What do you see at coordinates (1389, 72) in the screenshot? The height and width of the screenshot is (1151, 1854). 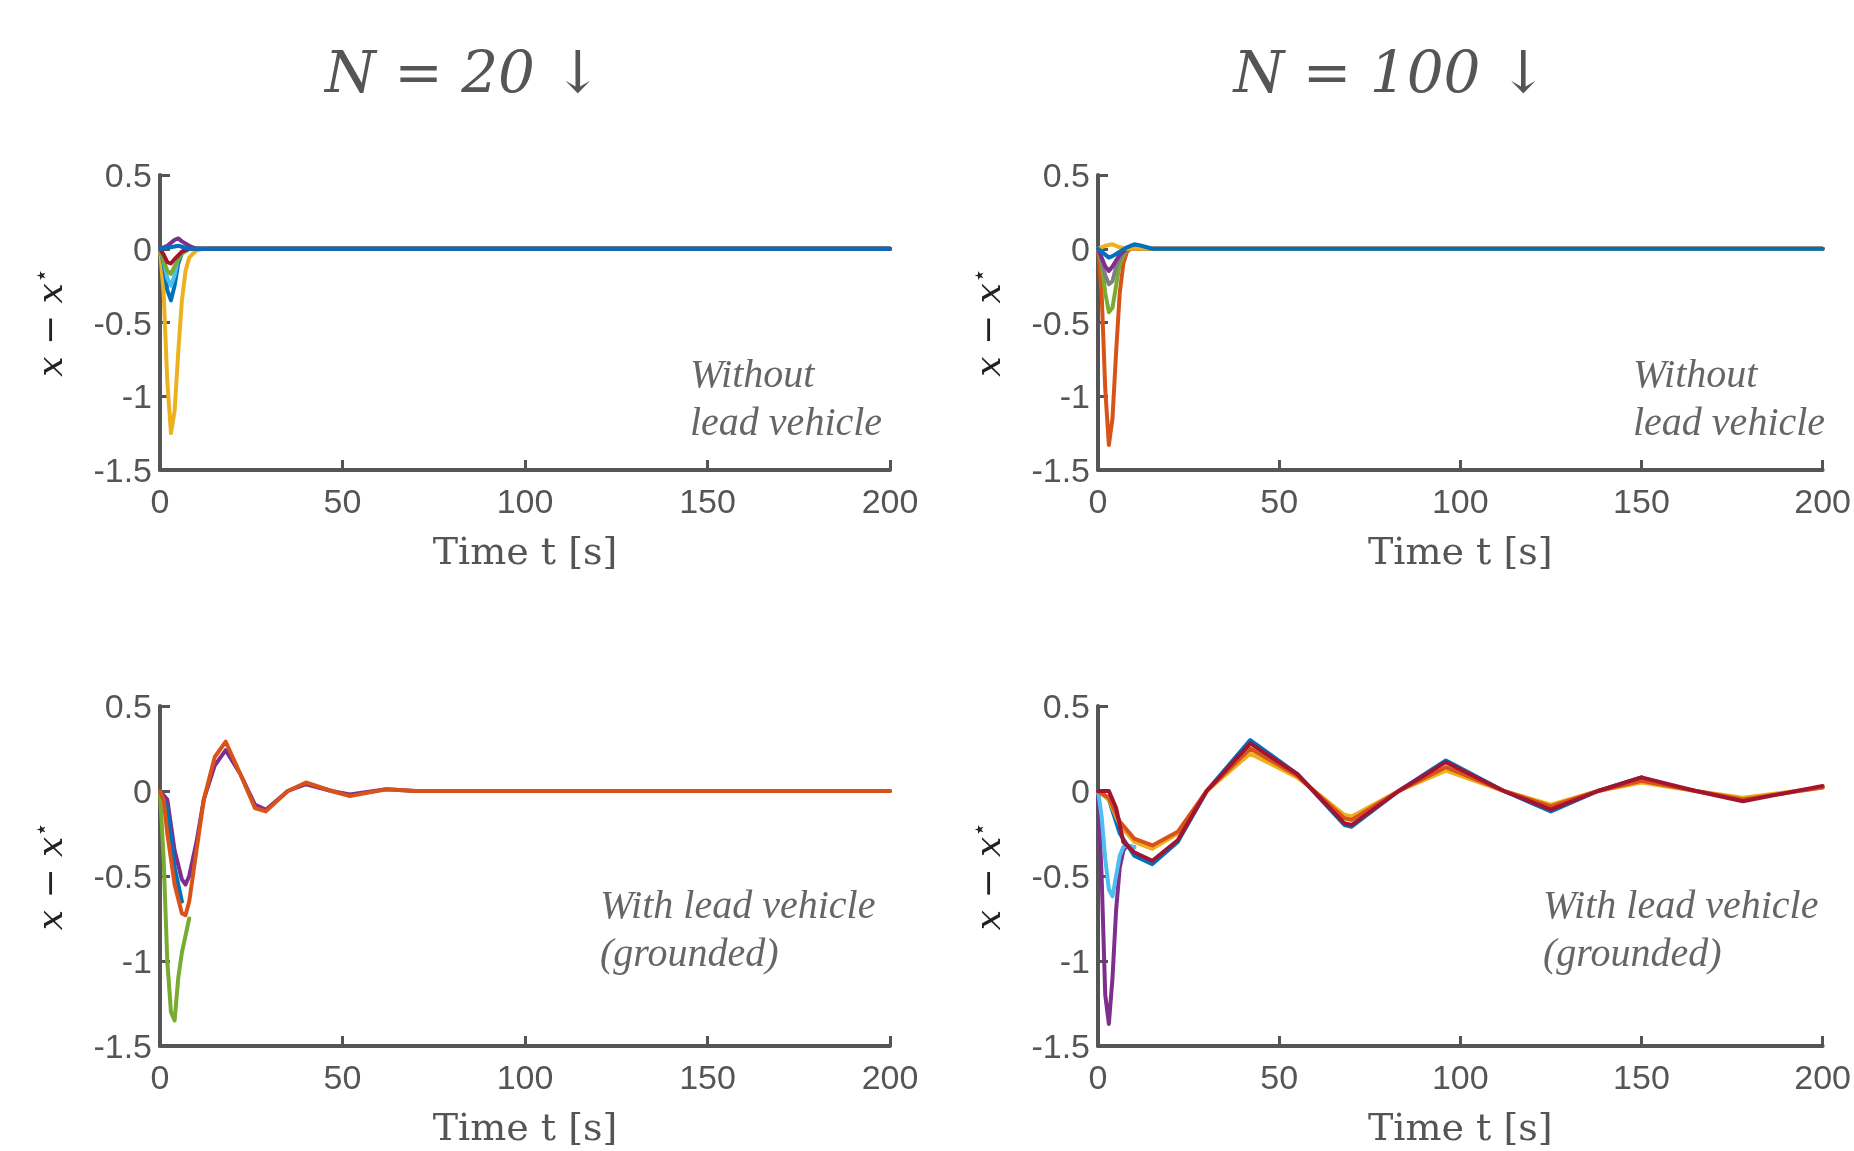 I see `chart-title: N = 100 ↓` at bounding box center [1389, 72].